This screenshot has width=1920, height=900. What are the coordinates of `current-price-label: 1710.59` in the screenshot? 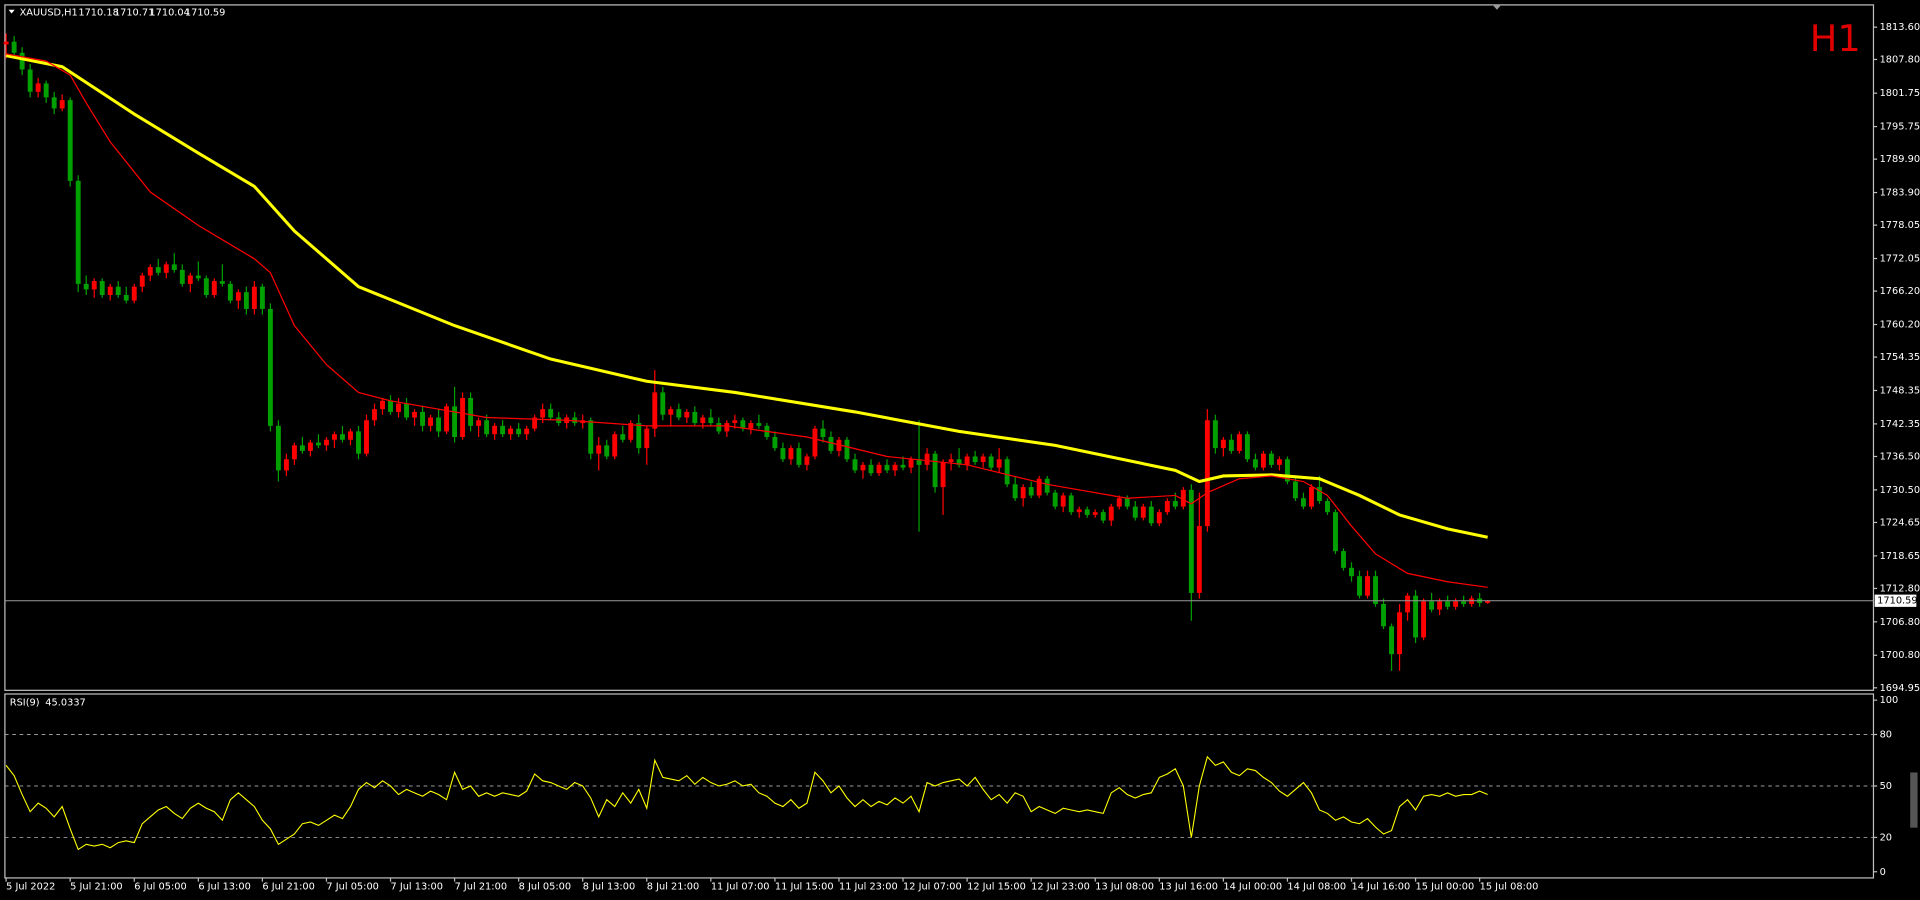 It's located at (1897, 601).